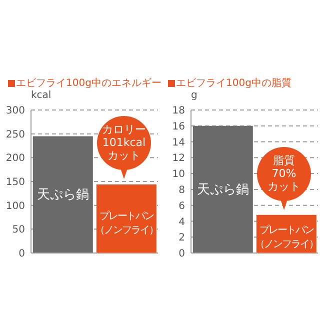 The width and height of the screenshot is (320, 320). I want to click on y-tick-label: 12, so click(178, 158).